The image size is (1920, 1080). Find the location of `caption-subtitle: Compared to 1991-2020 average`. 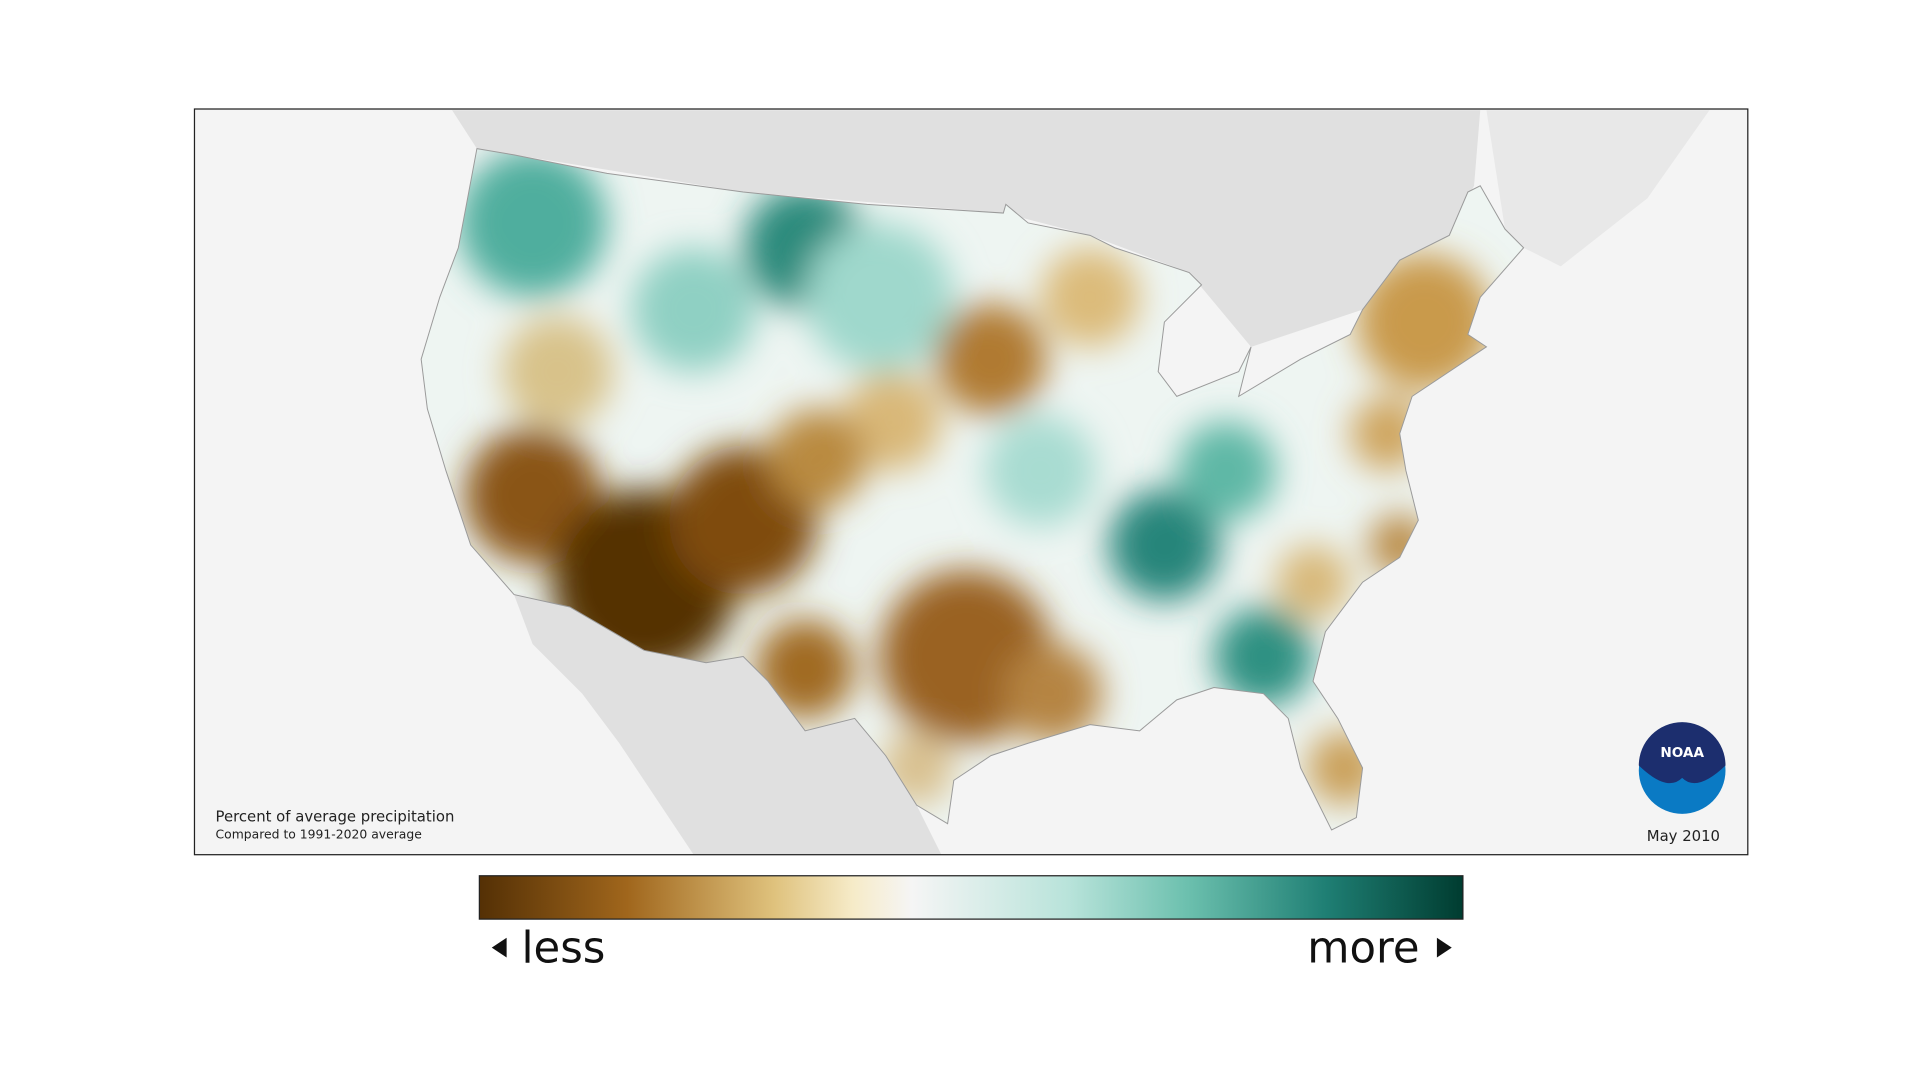

caption-subtitle: Compared to 1991-2020 average is located at coordinates (319, 835).